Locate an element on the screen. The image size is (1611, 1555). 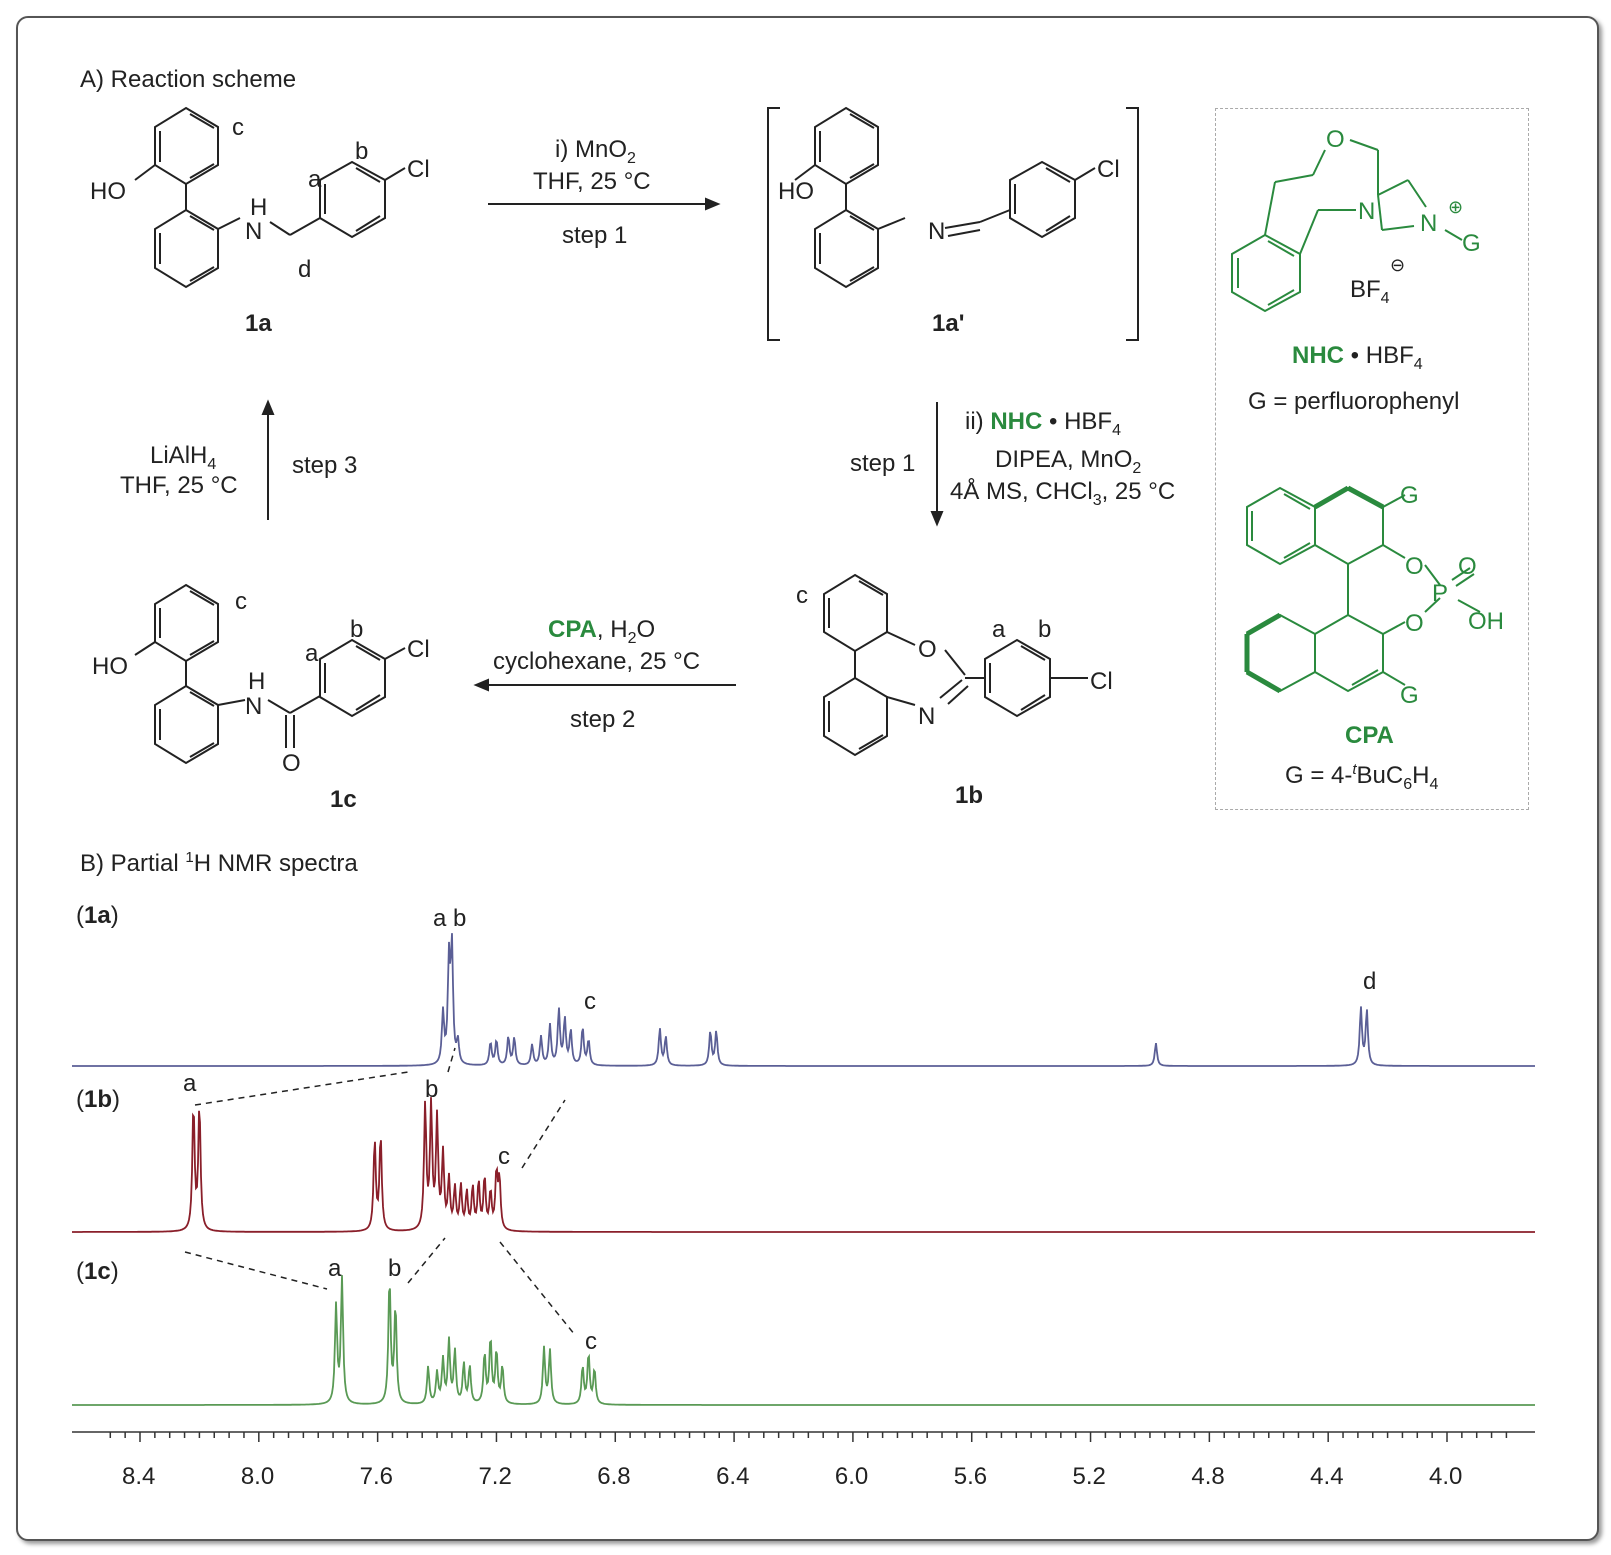
x-tick-label: 8.0 is located at coordinates (257, 1476).